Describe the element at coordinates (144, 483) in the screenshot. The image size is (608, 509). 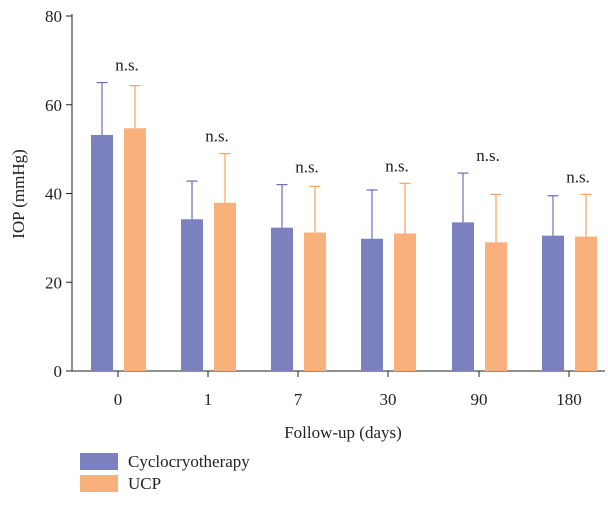
I see `legend-label: UCP` at that location.